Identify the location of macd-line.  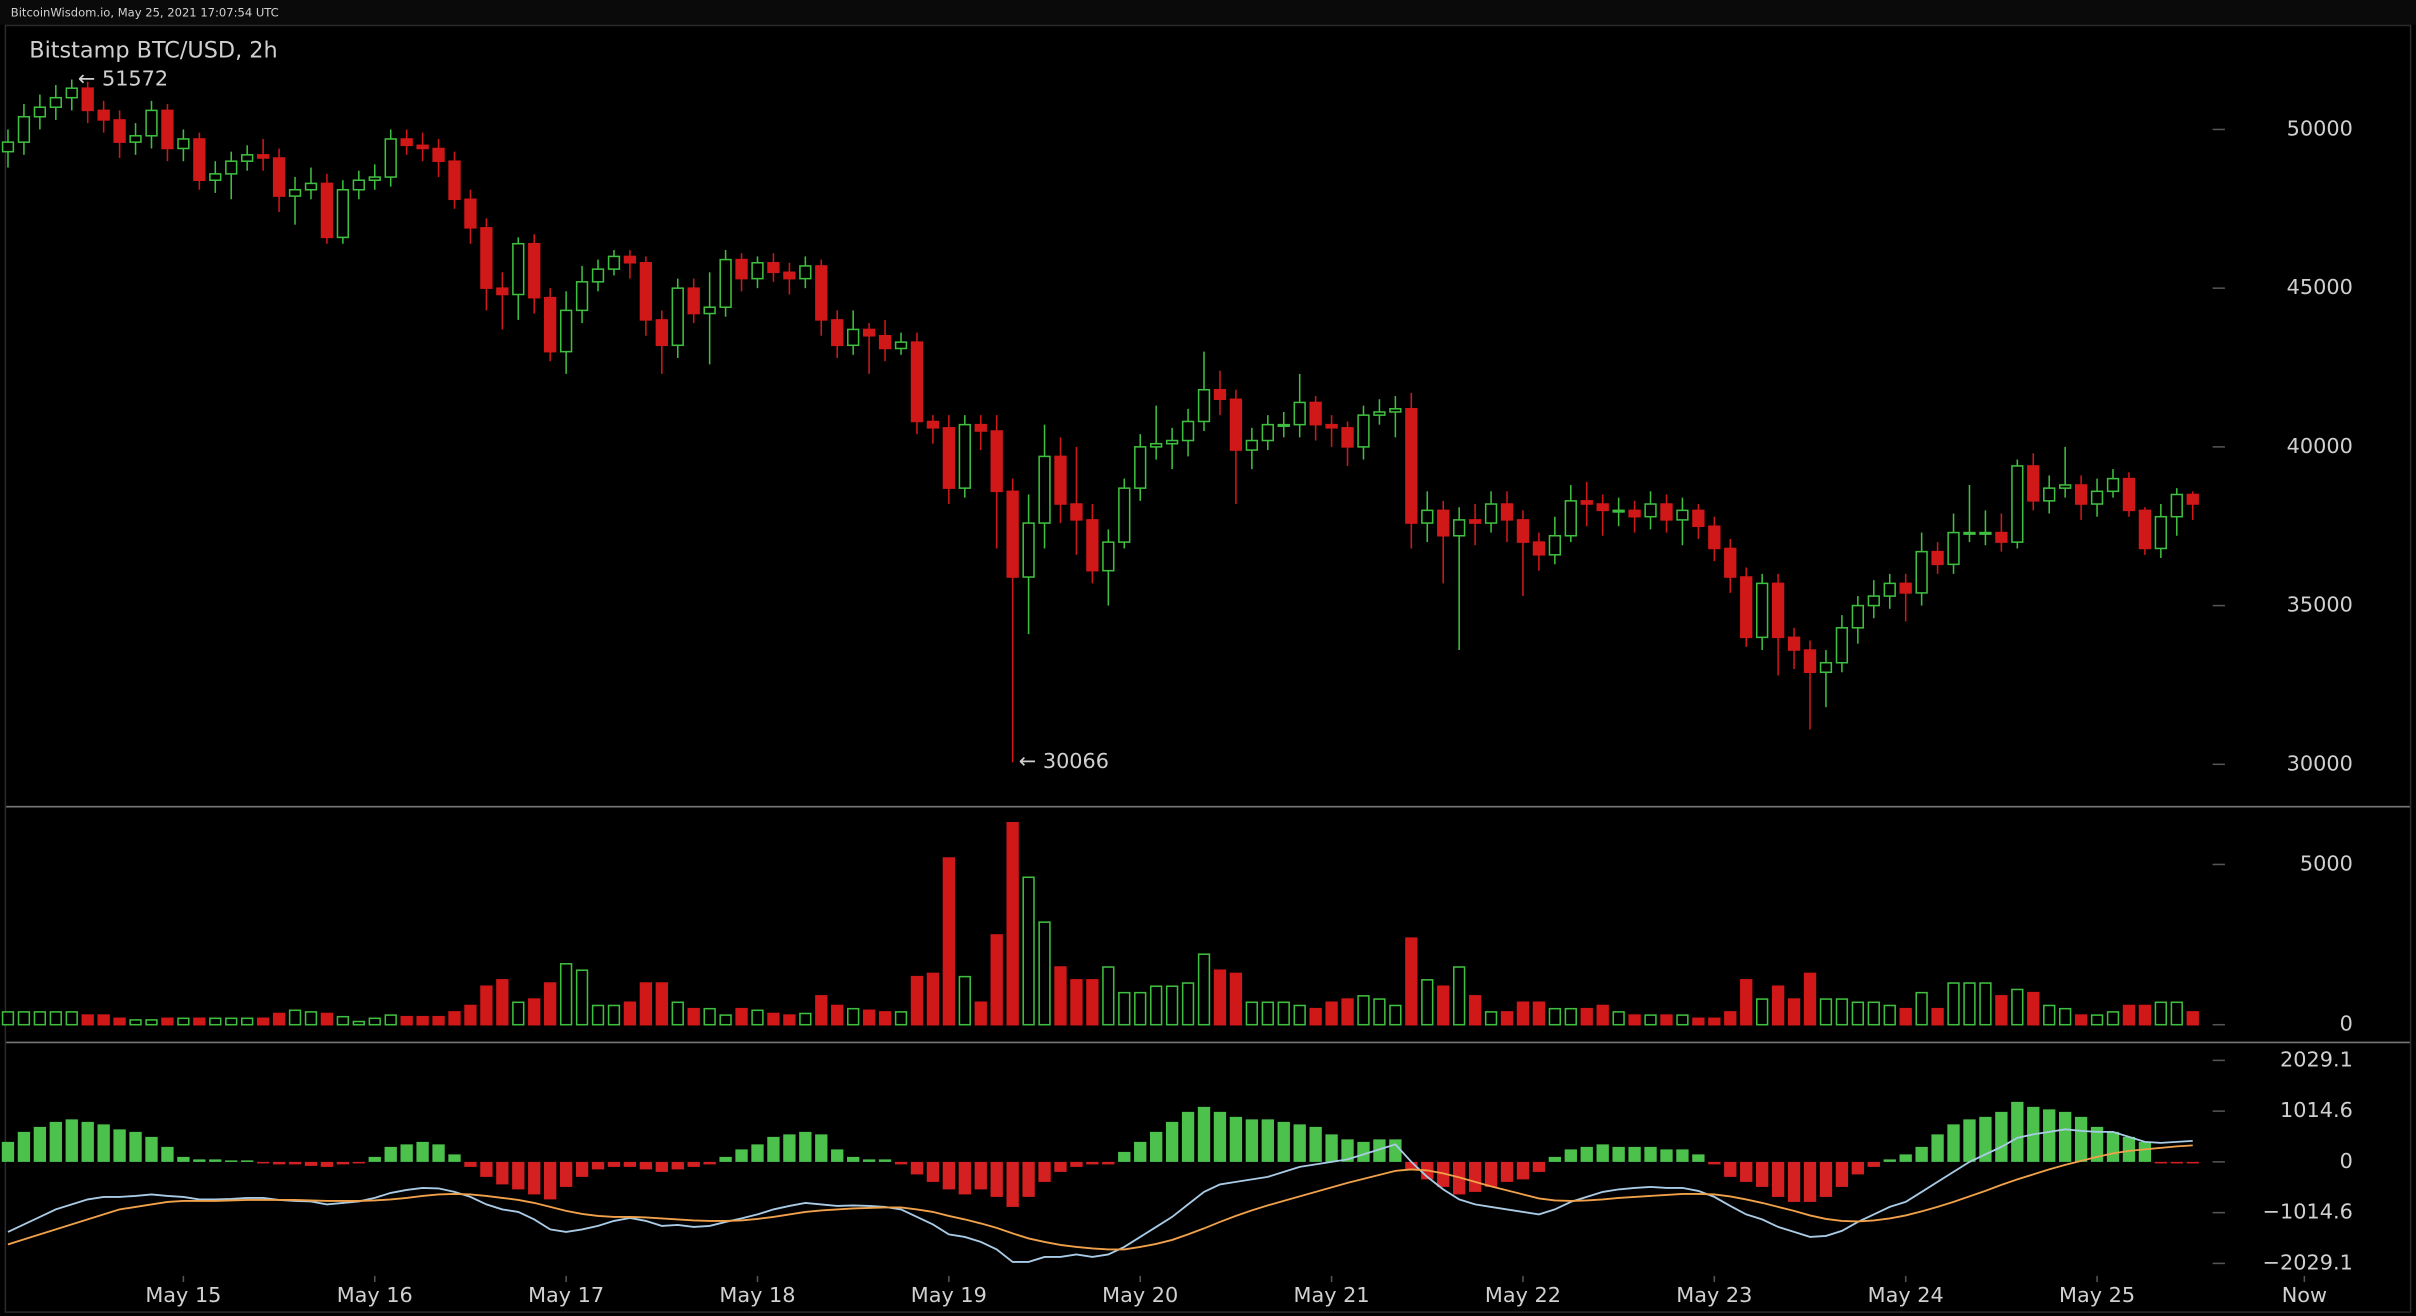
(1100, 1197).